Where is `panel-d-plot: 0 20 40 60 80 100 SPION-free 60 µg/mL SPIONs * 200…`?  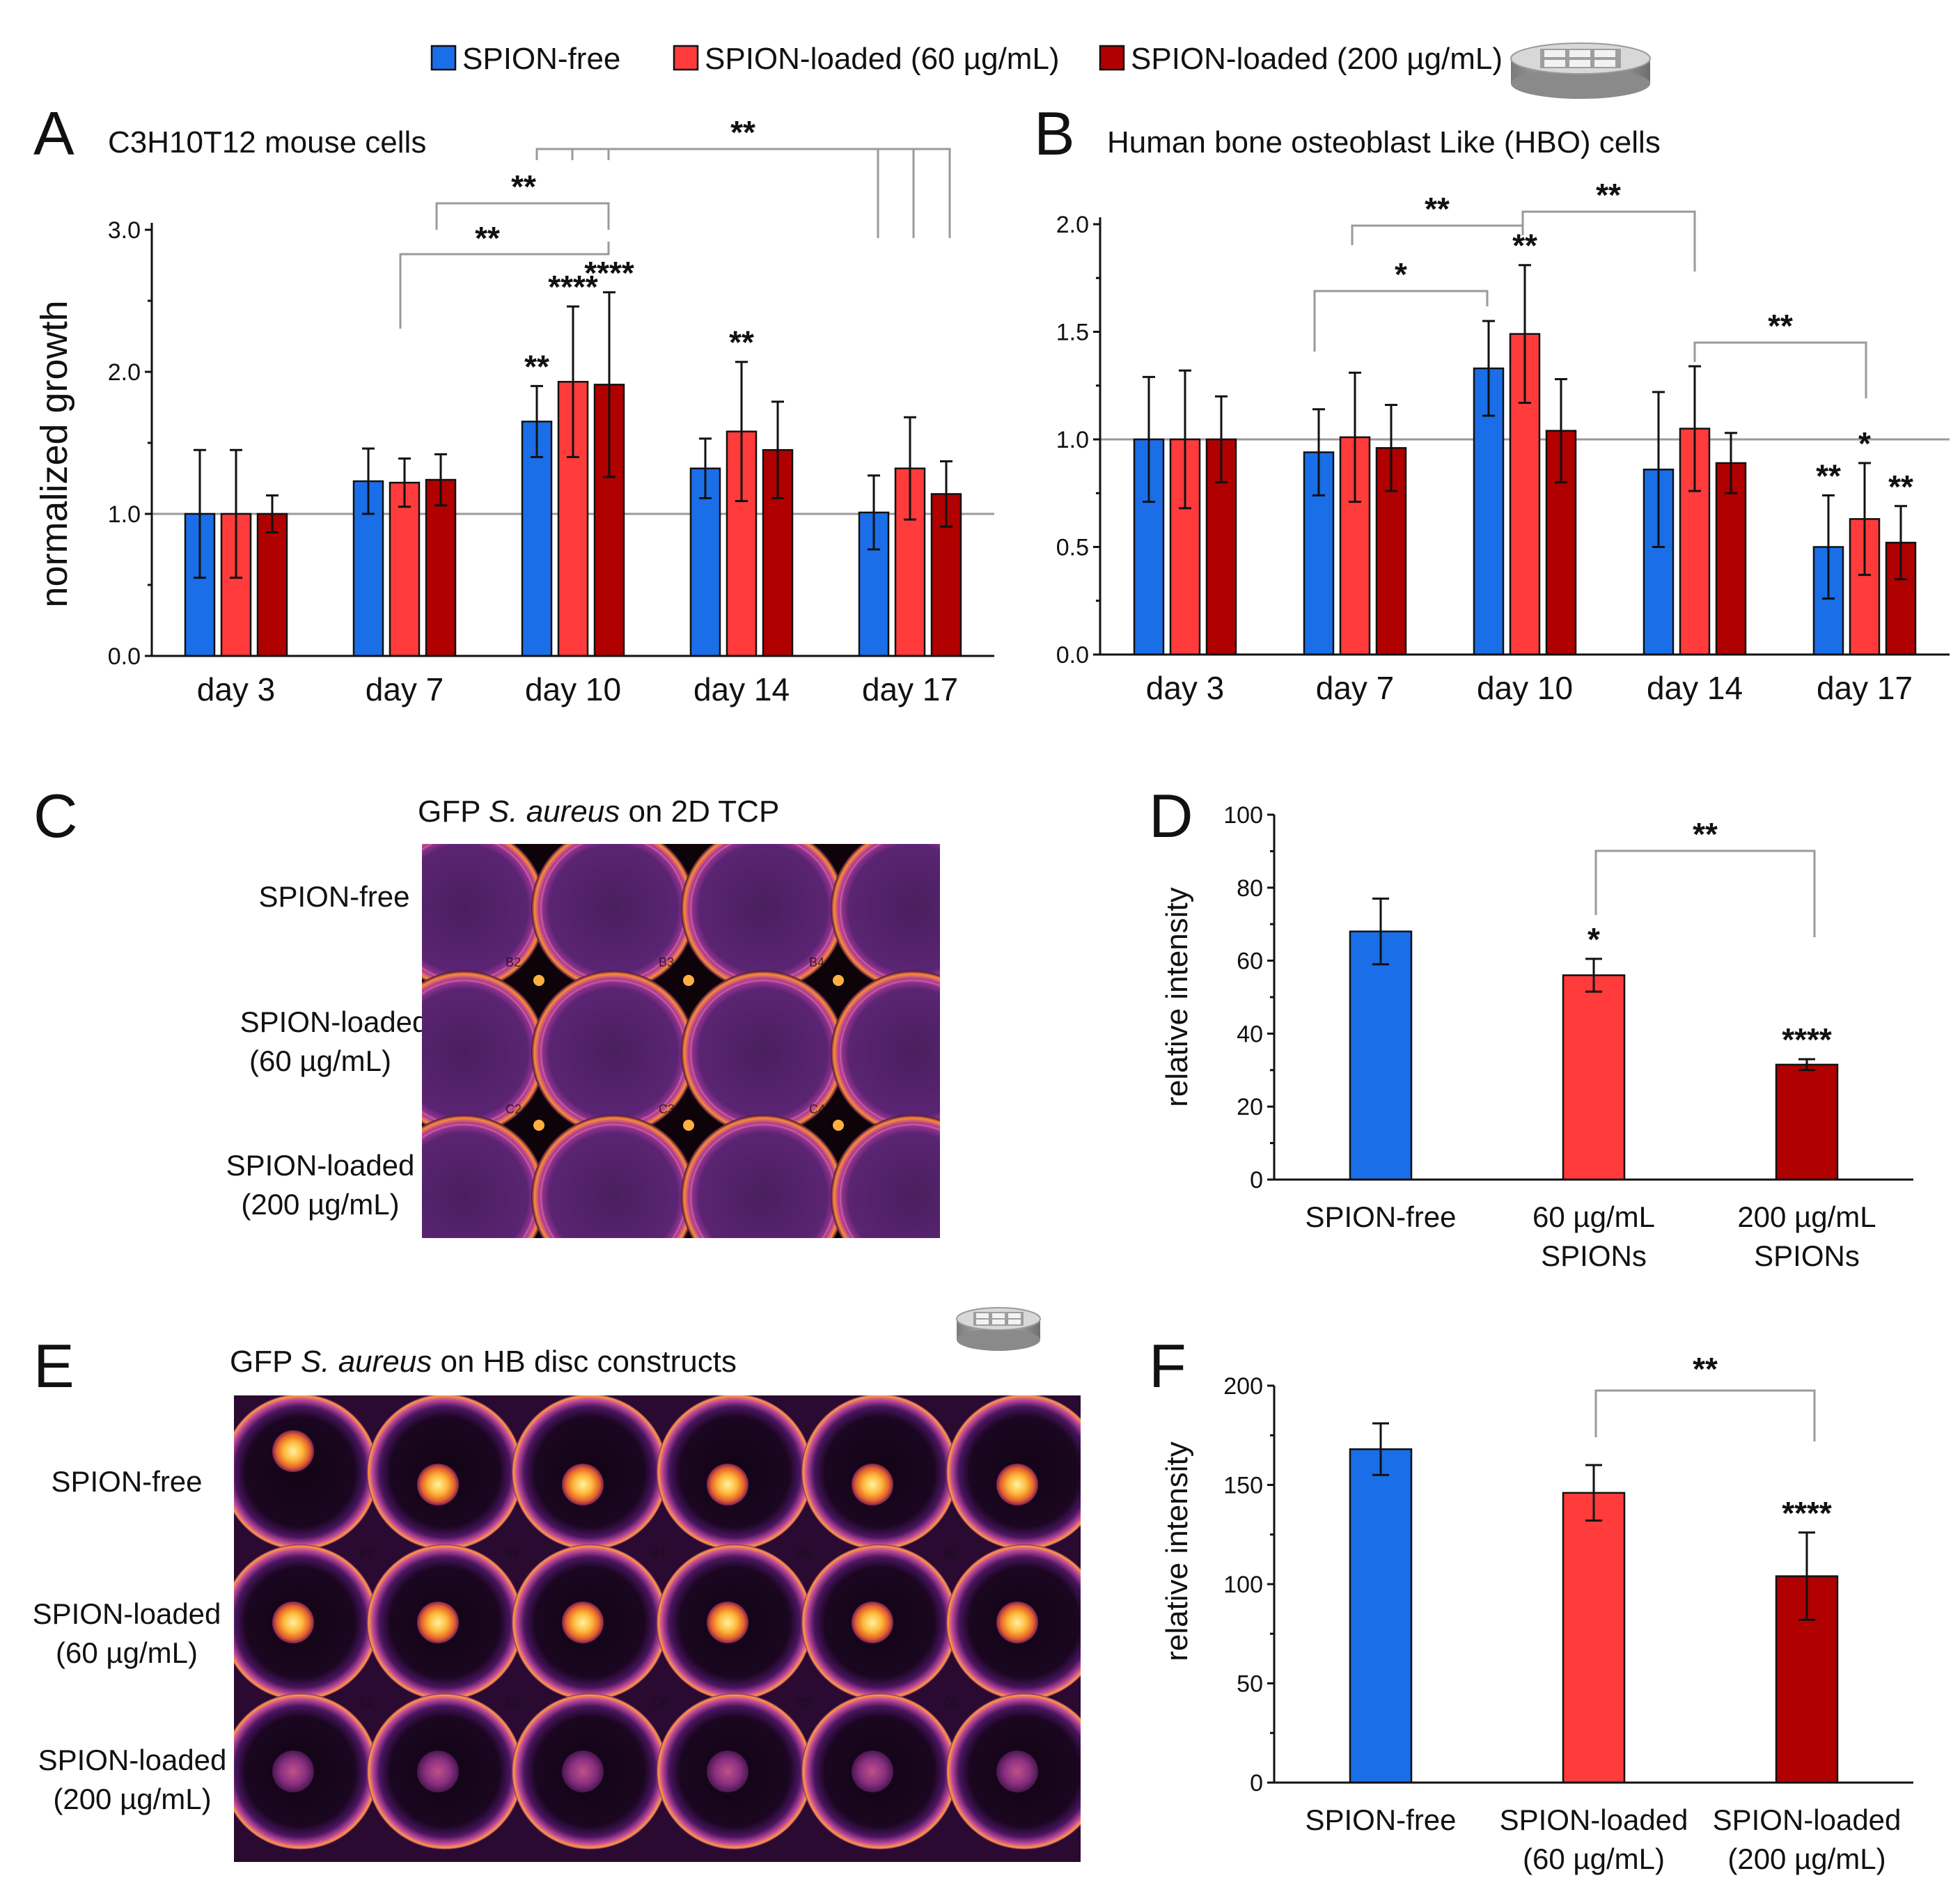
panel-d-plot: 0 20 40 60 80 100 SPION-free 60 µg/mL SPIONs * 200… is located at coordinates (1568, 1037).